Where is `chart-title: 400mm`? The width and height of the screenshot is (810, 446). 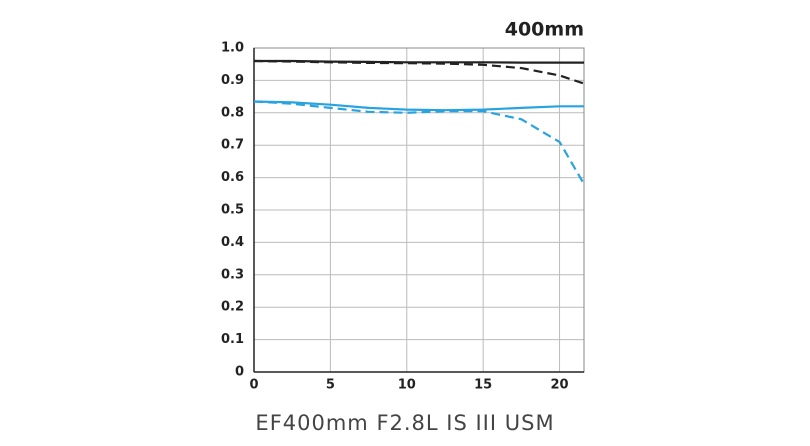 chart-title: 400mm is located at coordinates (544, 30).